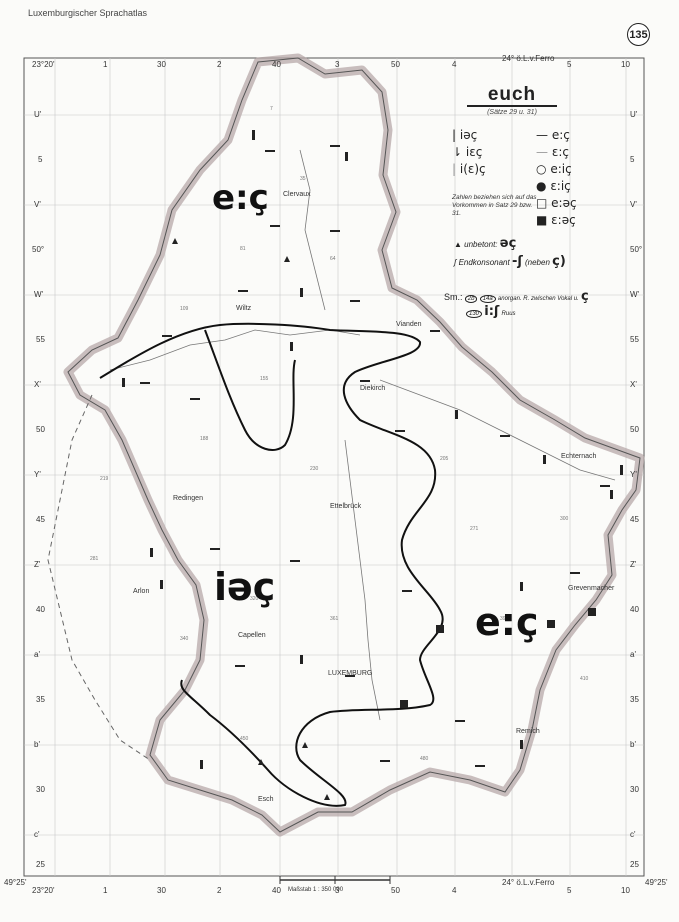  I want to click on legend-entry: | iəç, so click(464, 135).